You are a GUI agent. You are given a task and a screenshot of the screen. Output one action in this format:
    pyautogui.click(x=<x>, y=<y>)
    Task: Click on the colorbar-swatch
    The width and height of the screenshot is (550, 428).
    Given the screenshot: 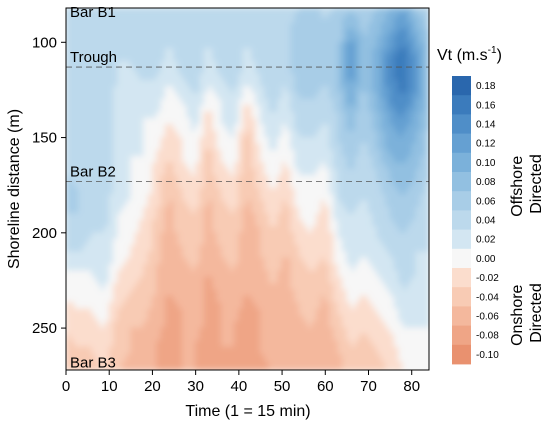 What is the action you would take?
    pyautogui.click(x=461, y=220)
    